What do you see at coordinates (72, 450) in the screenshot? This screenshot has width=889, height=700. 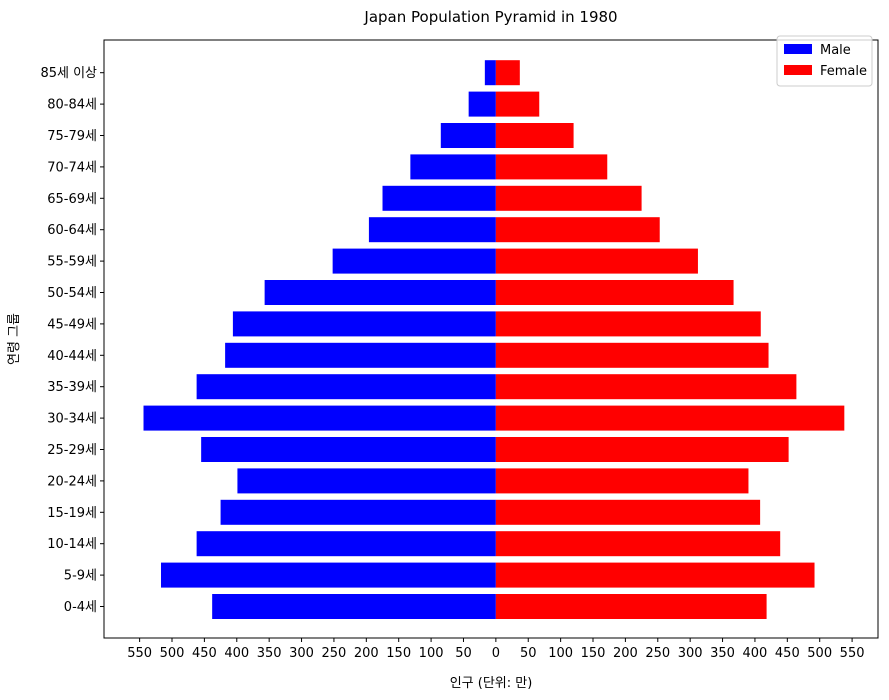 I see `y-tick-label: 25-29세` at bounding box center [72, 450].